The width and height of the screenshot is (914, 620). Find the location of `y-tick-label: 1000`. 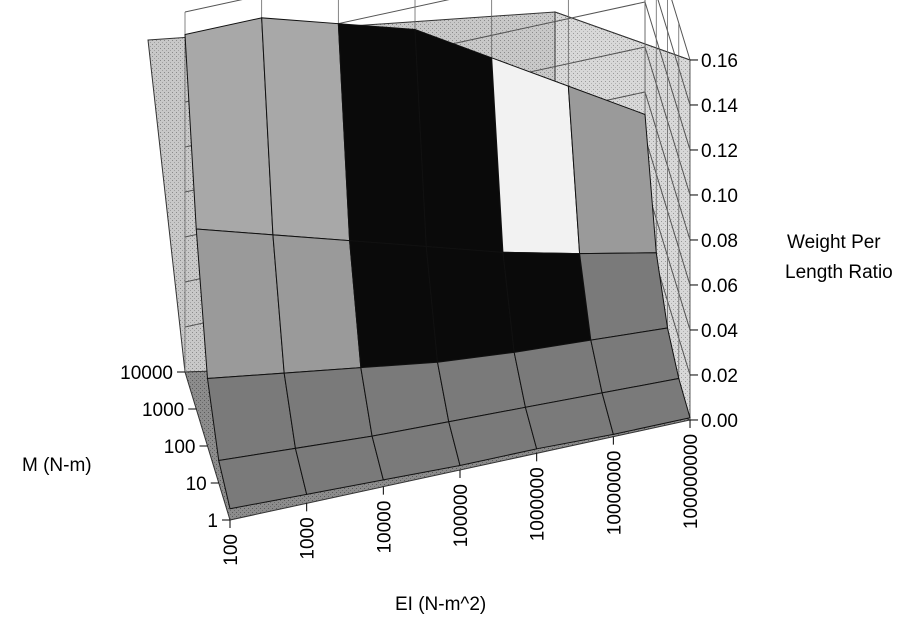

y-tick-label: 1000 is located at coordinates (163, 410).